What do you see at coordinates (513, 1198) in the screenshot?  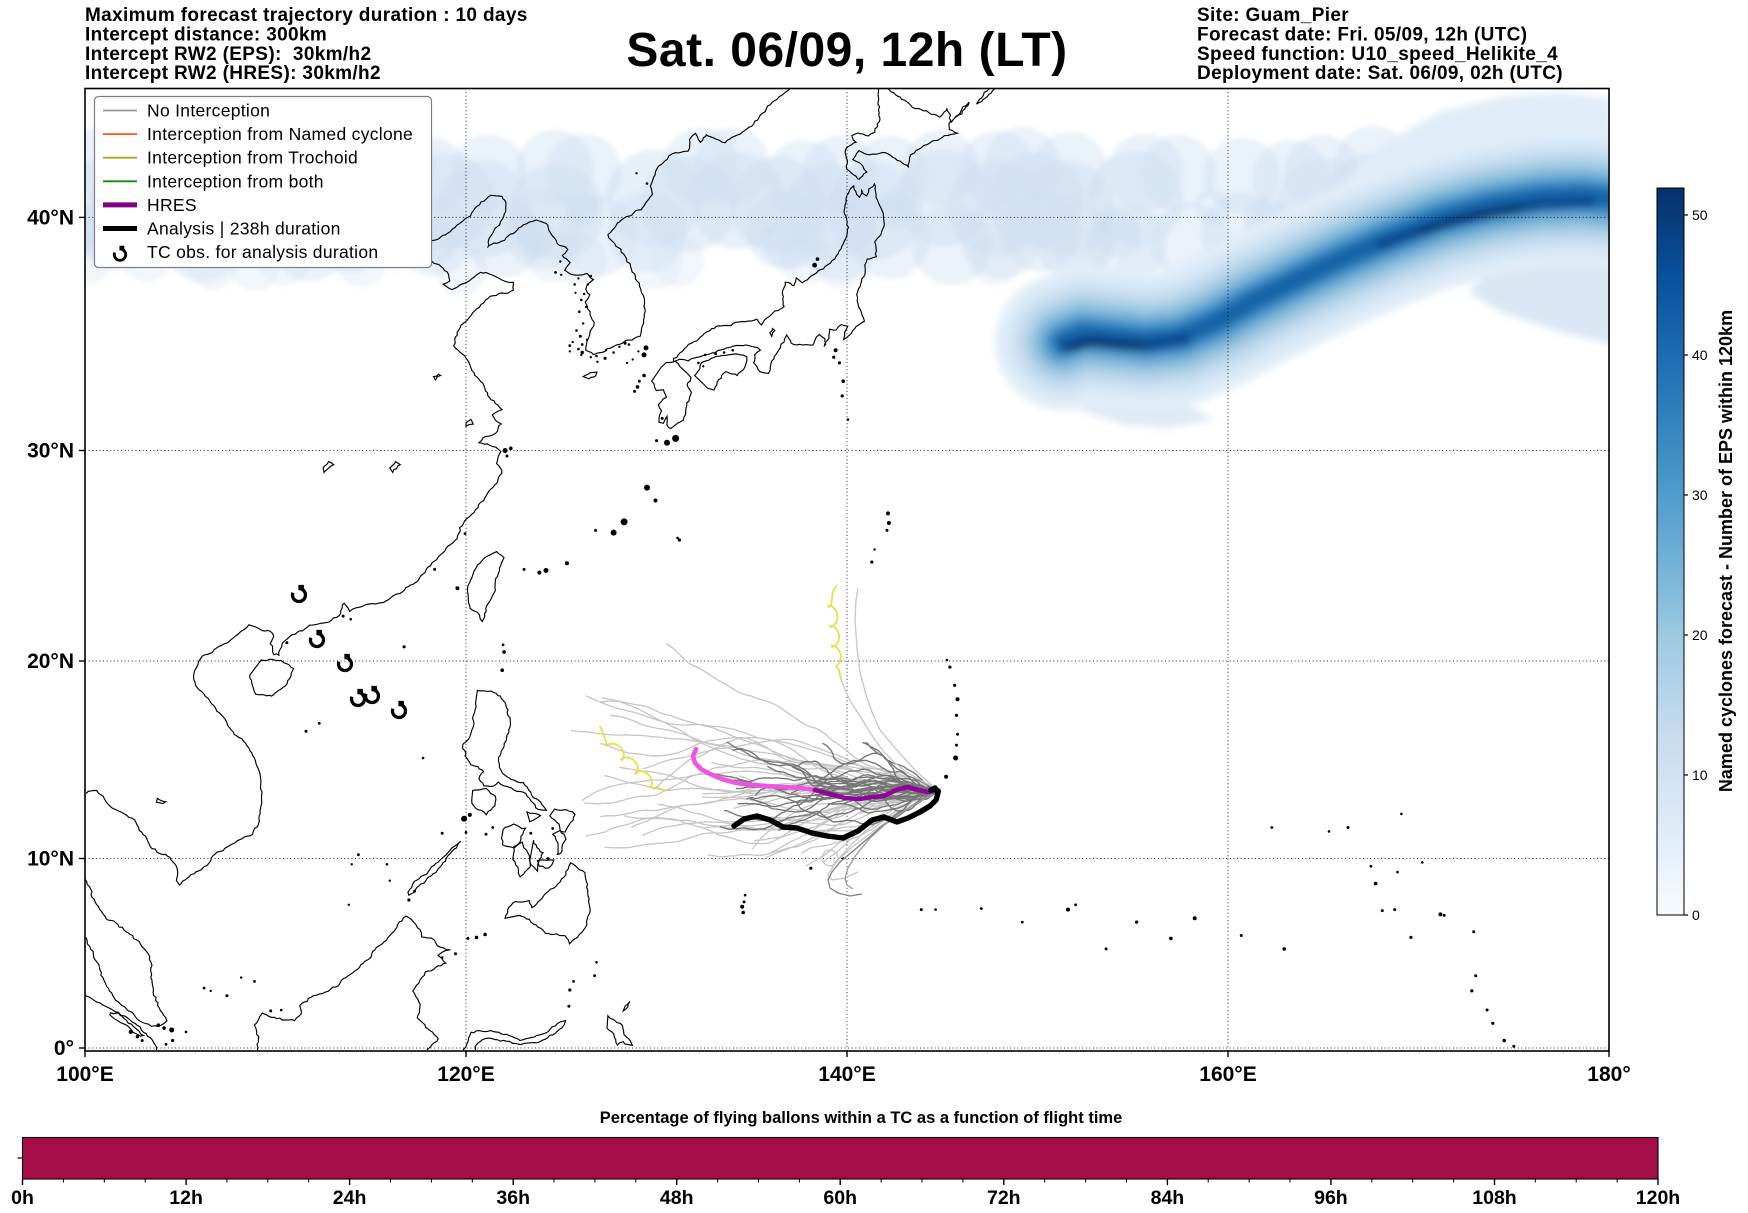 I see `svg-text: 36h` at bounding box center [513, 1198].